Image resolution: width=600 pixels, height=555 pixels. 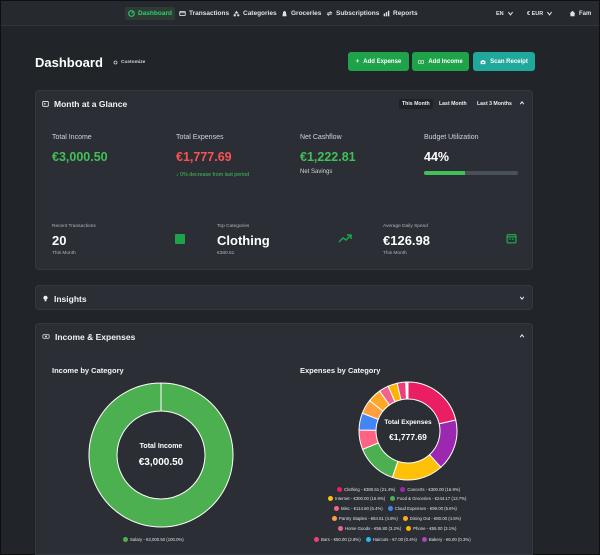 What do you see at coordinates (362, 508) in the screenshot?
I see `legend-label: Misc - €114.60 (6.4%)` at bounding box center [362, 508].